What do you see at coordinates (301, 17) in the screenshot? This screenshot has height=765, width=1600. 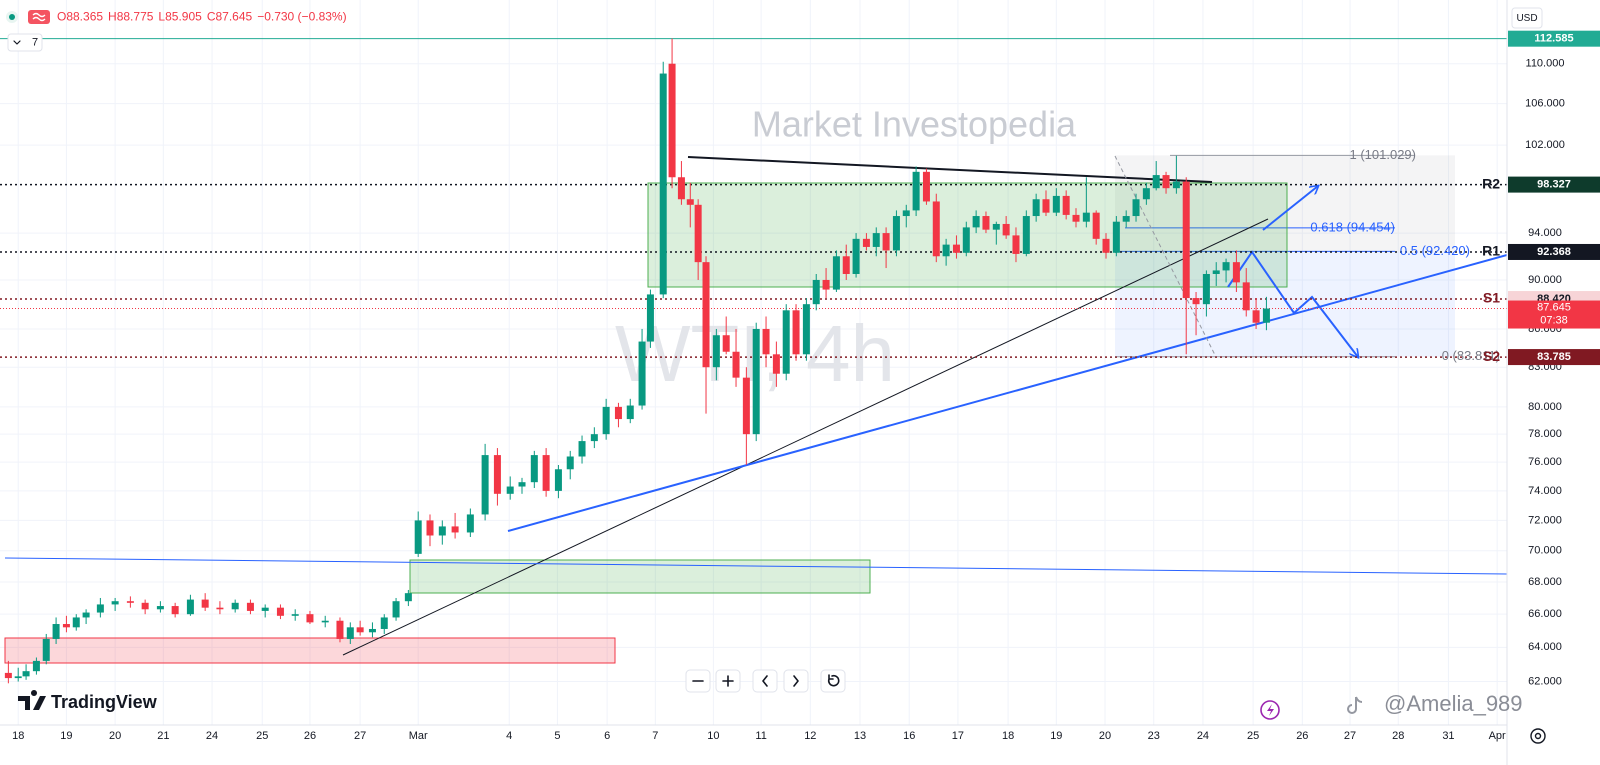 I see `ohlc-value: −0.730 (−0.83%)` at bounding box center [301, 17].